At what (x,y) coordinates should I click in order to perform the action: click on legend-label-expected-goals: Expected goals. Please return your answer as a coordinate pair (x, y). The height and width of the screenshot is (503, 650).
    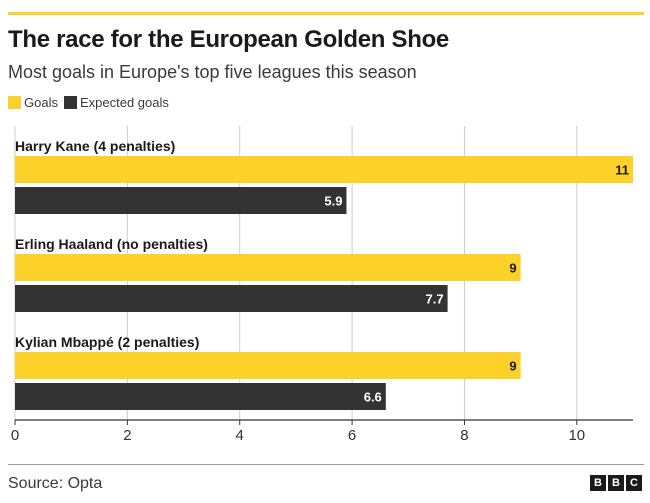
    Looking at the image, I should click on (124, 102).